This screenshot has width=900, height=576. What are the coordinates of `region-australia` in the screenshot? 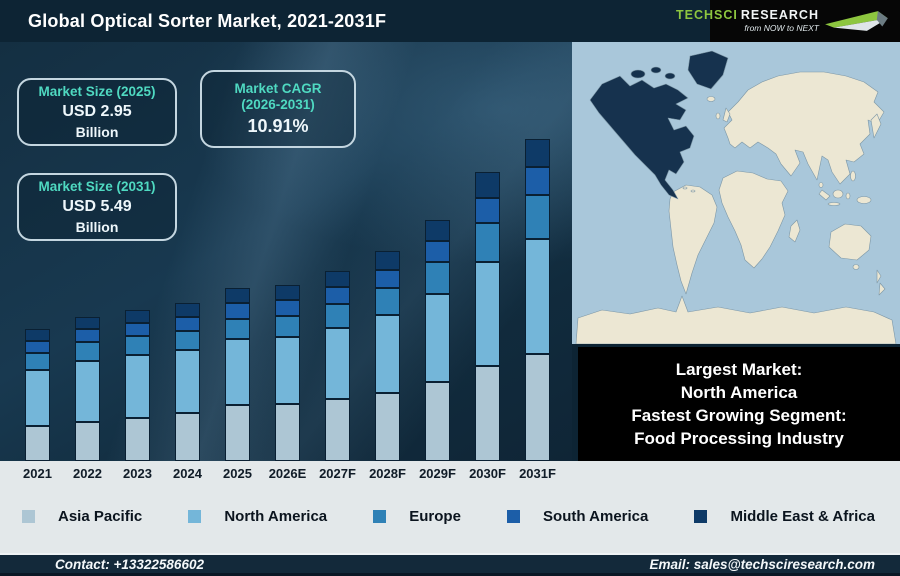 It's located at (850, 242).